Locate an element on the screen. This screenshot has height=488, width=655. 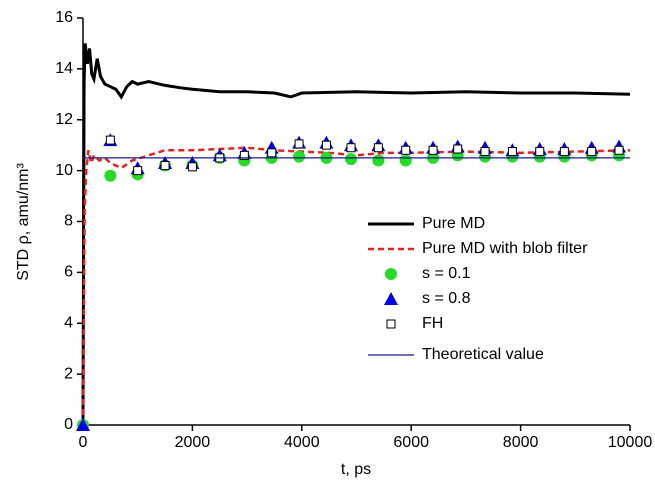
y-tick-label: 4 is located at coordinates (68, 322).